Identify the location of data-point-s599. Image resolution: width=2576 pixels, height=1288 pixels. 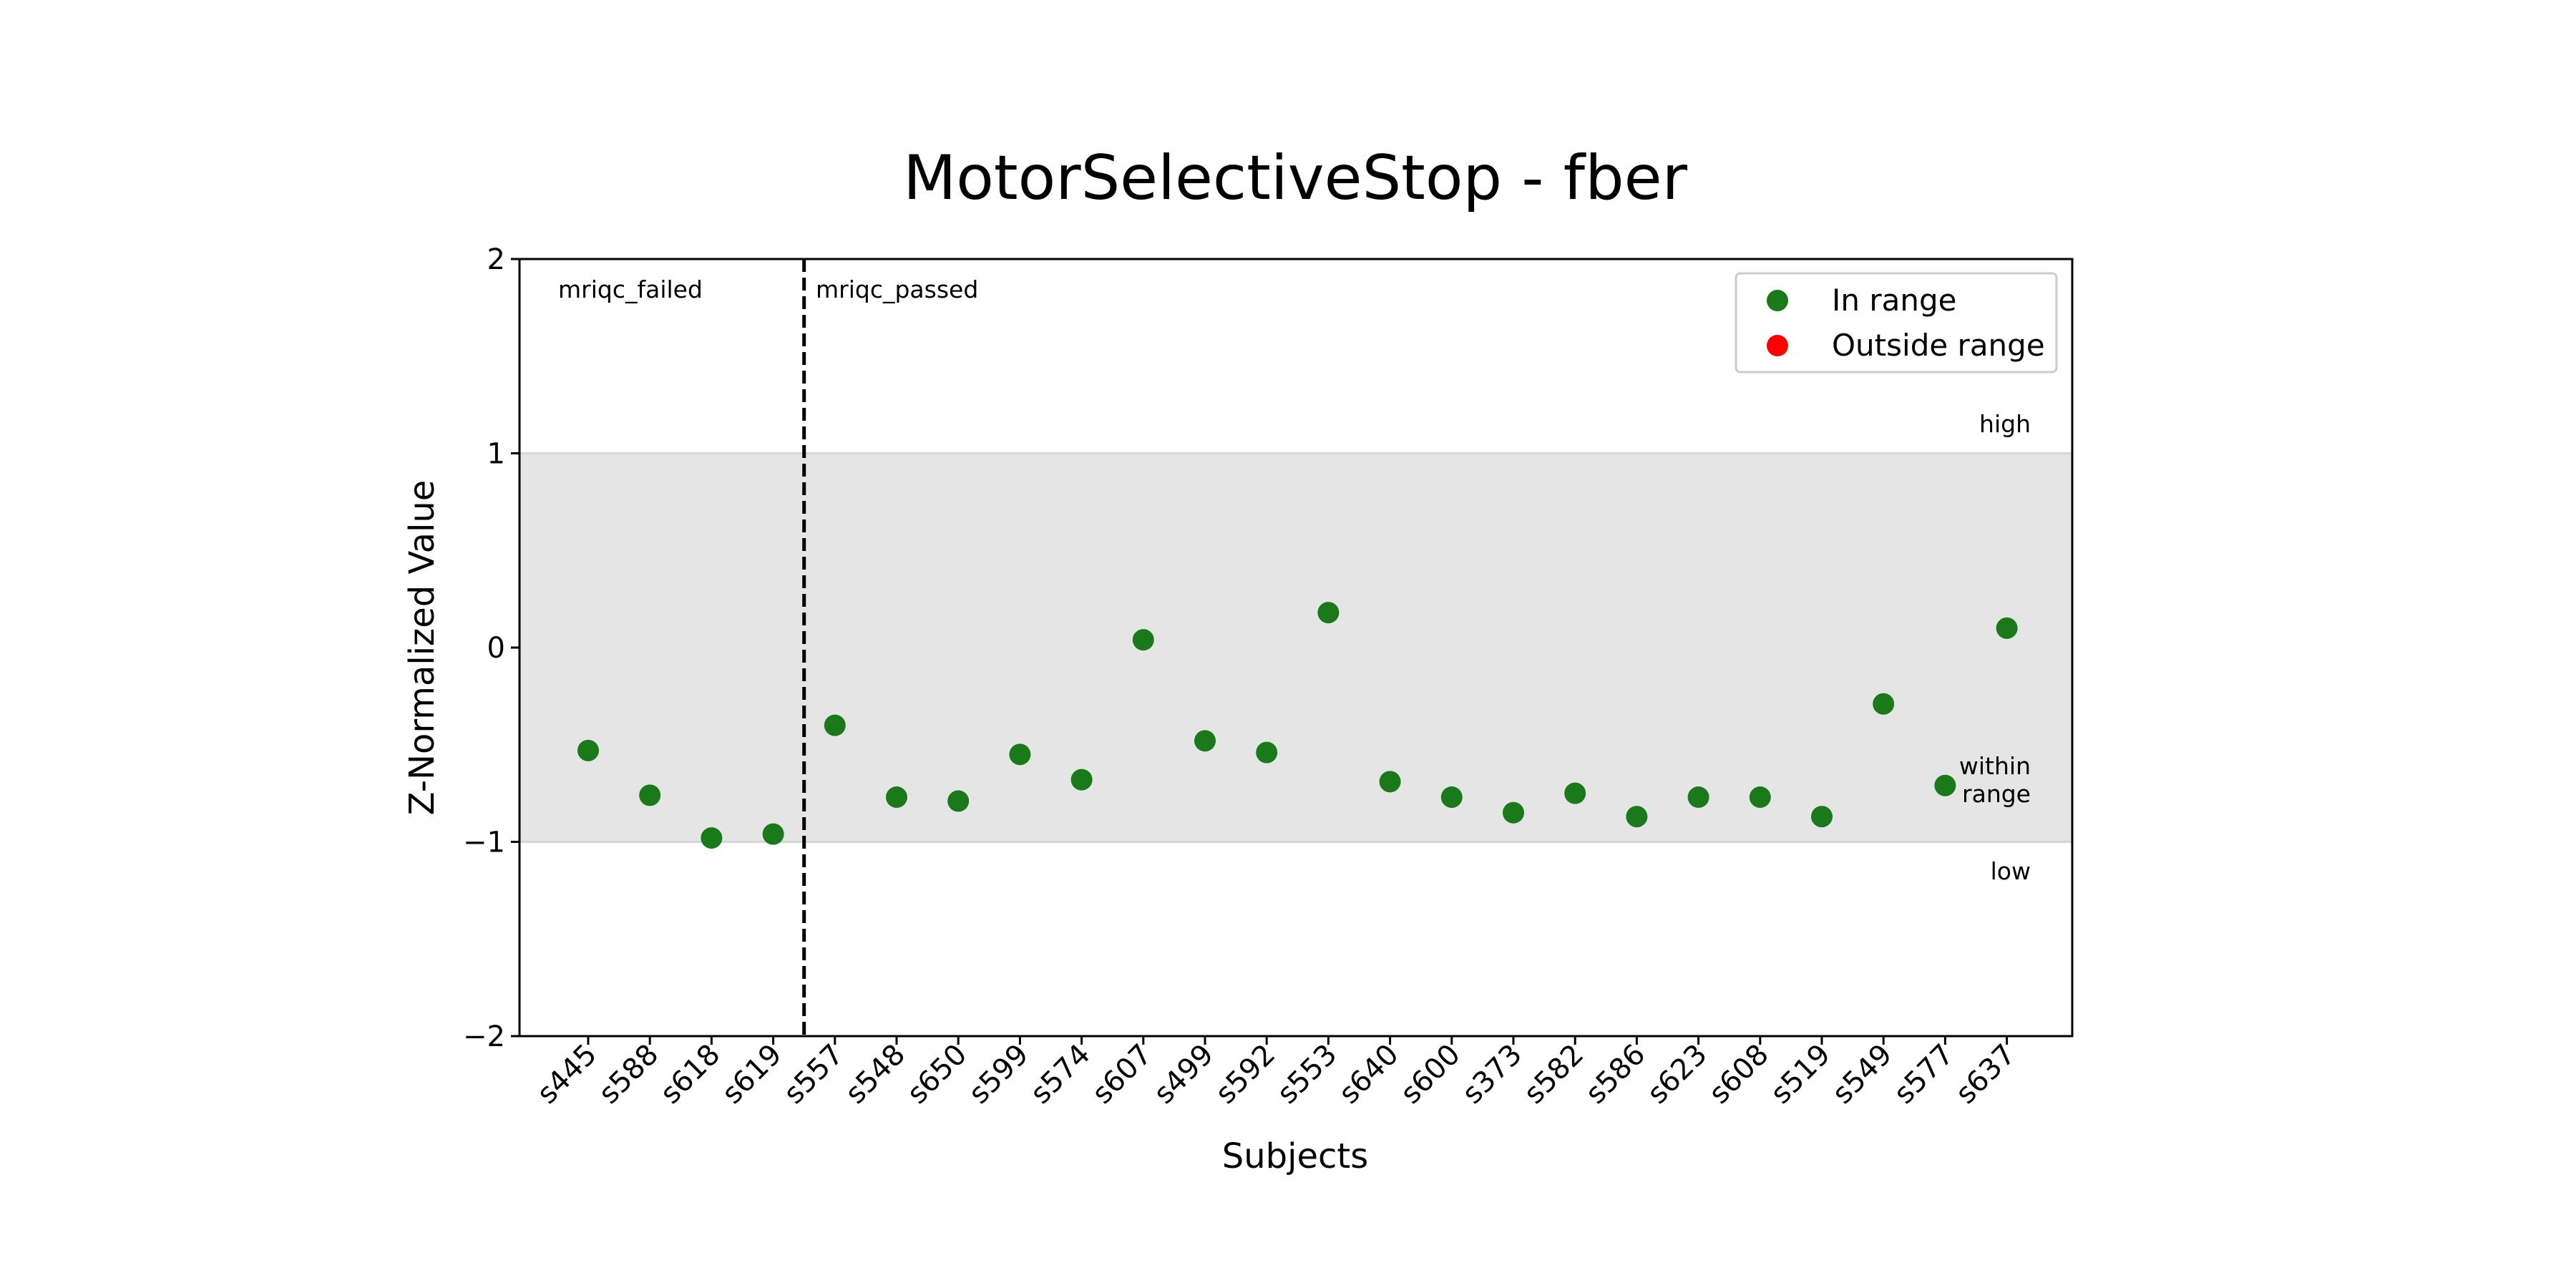
(1020, 754).